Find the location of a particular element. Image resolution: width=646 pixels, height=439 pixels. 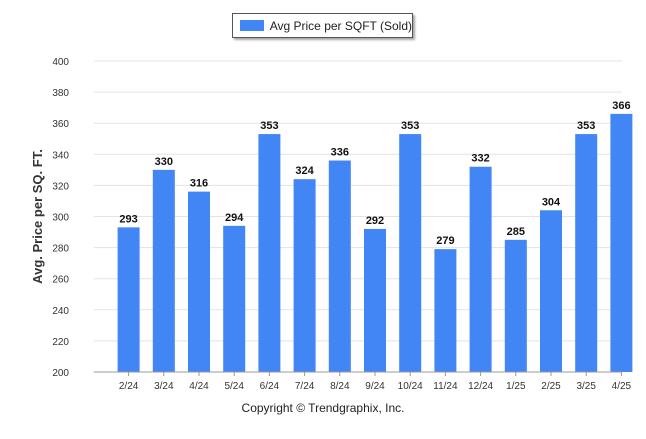

x-tick-label: 8/24 is located at coordinates (340, 386).